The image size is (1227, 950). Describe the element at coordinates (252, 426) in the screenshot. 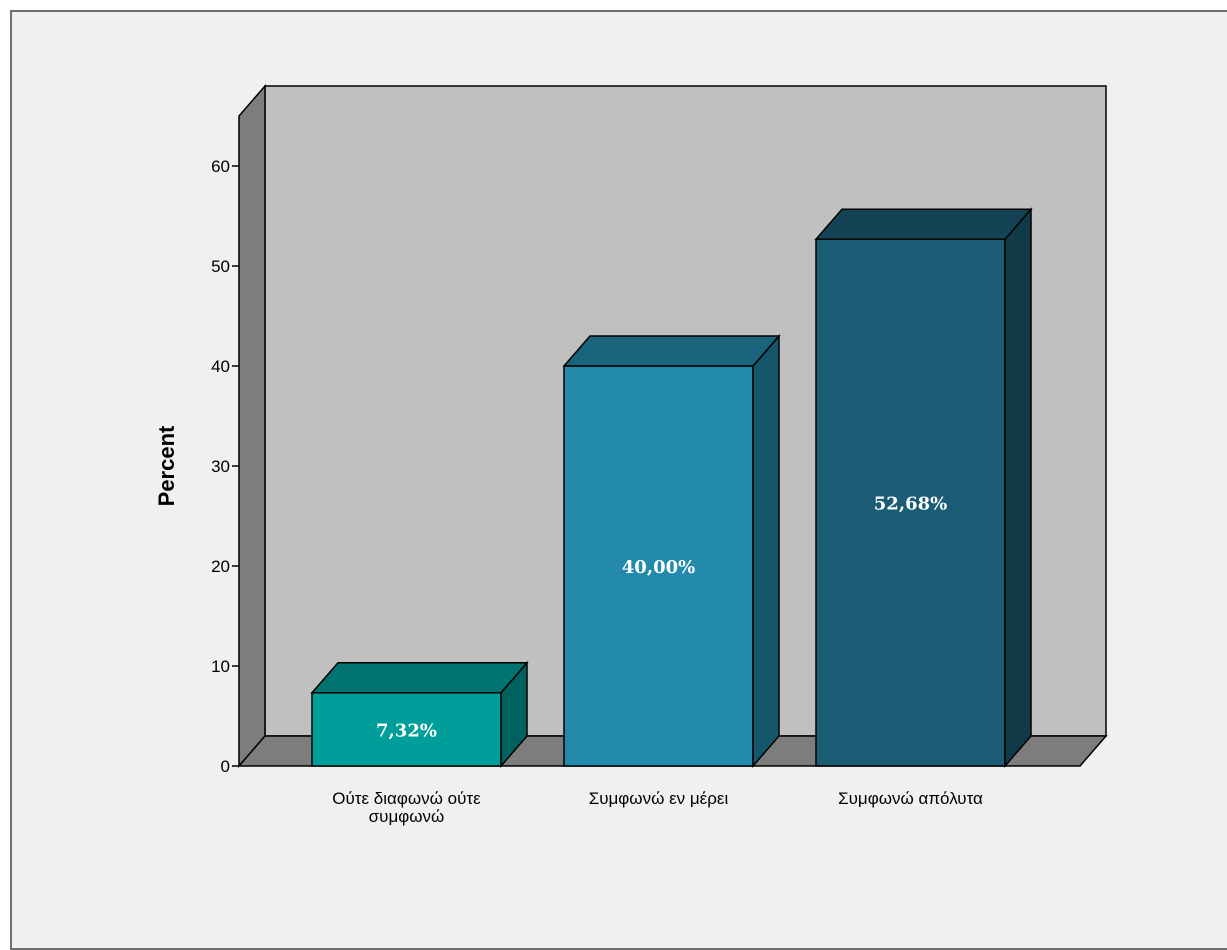

I see `left-wall` at that location.